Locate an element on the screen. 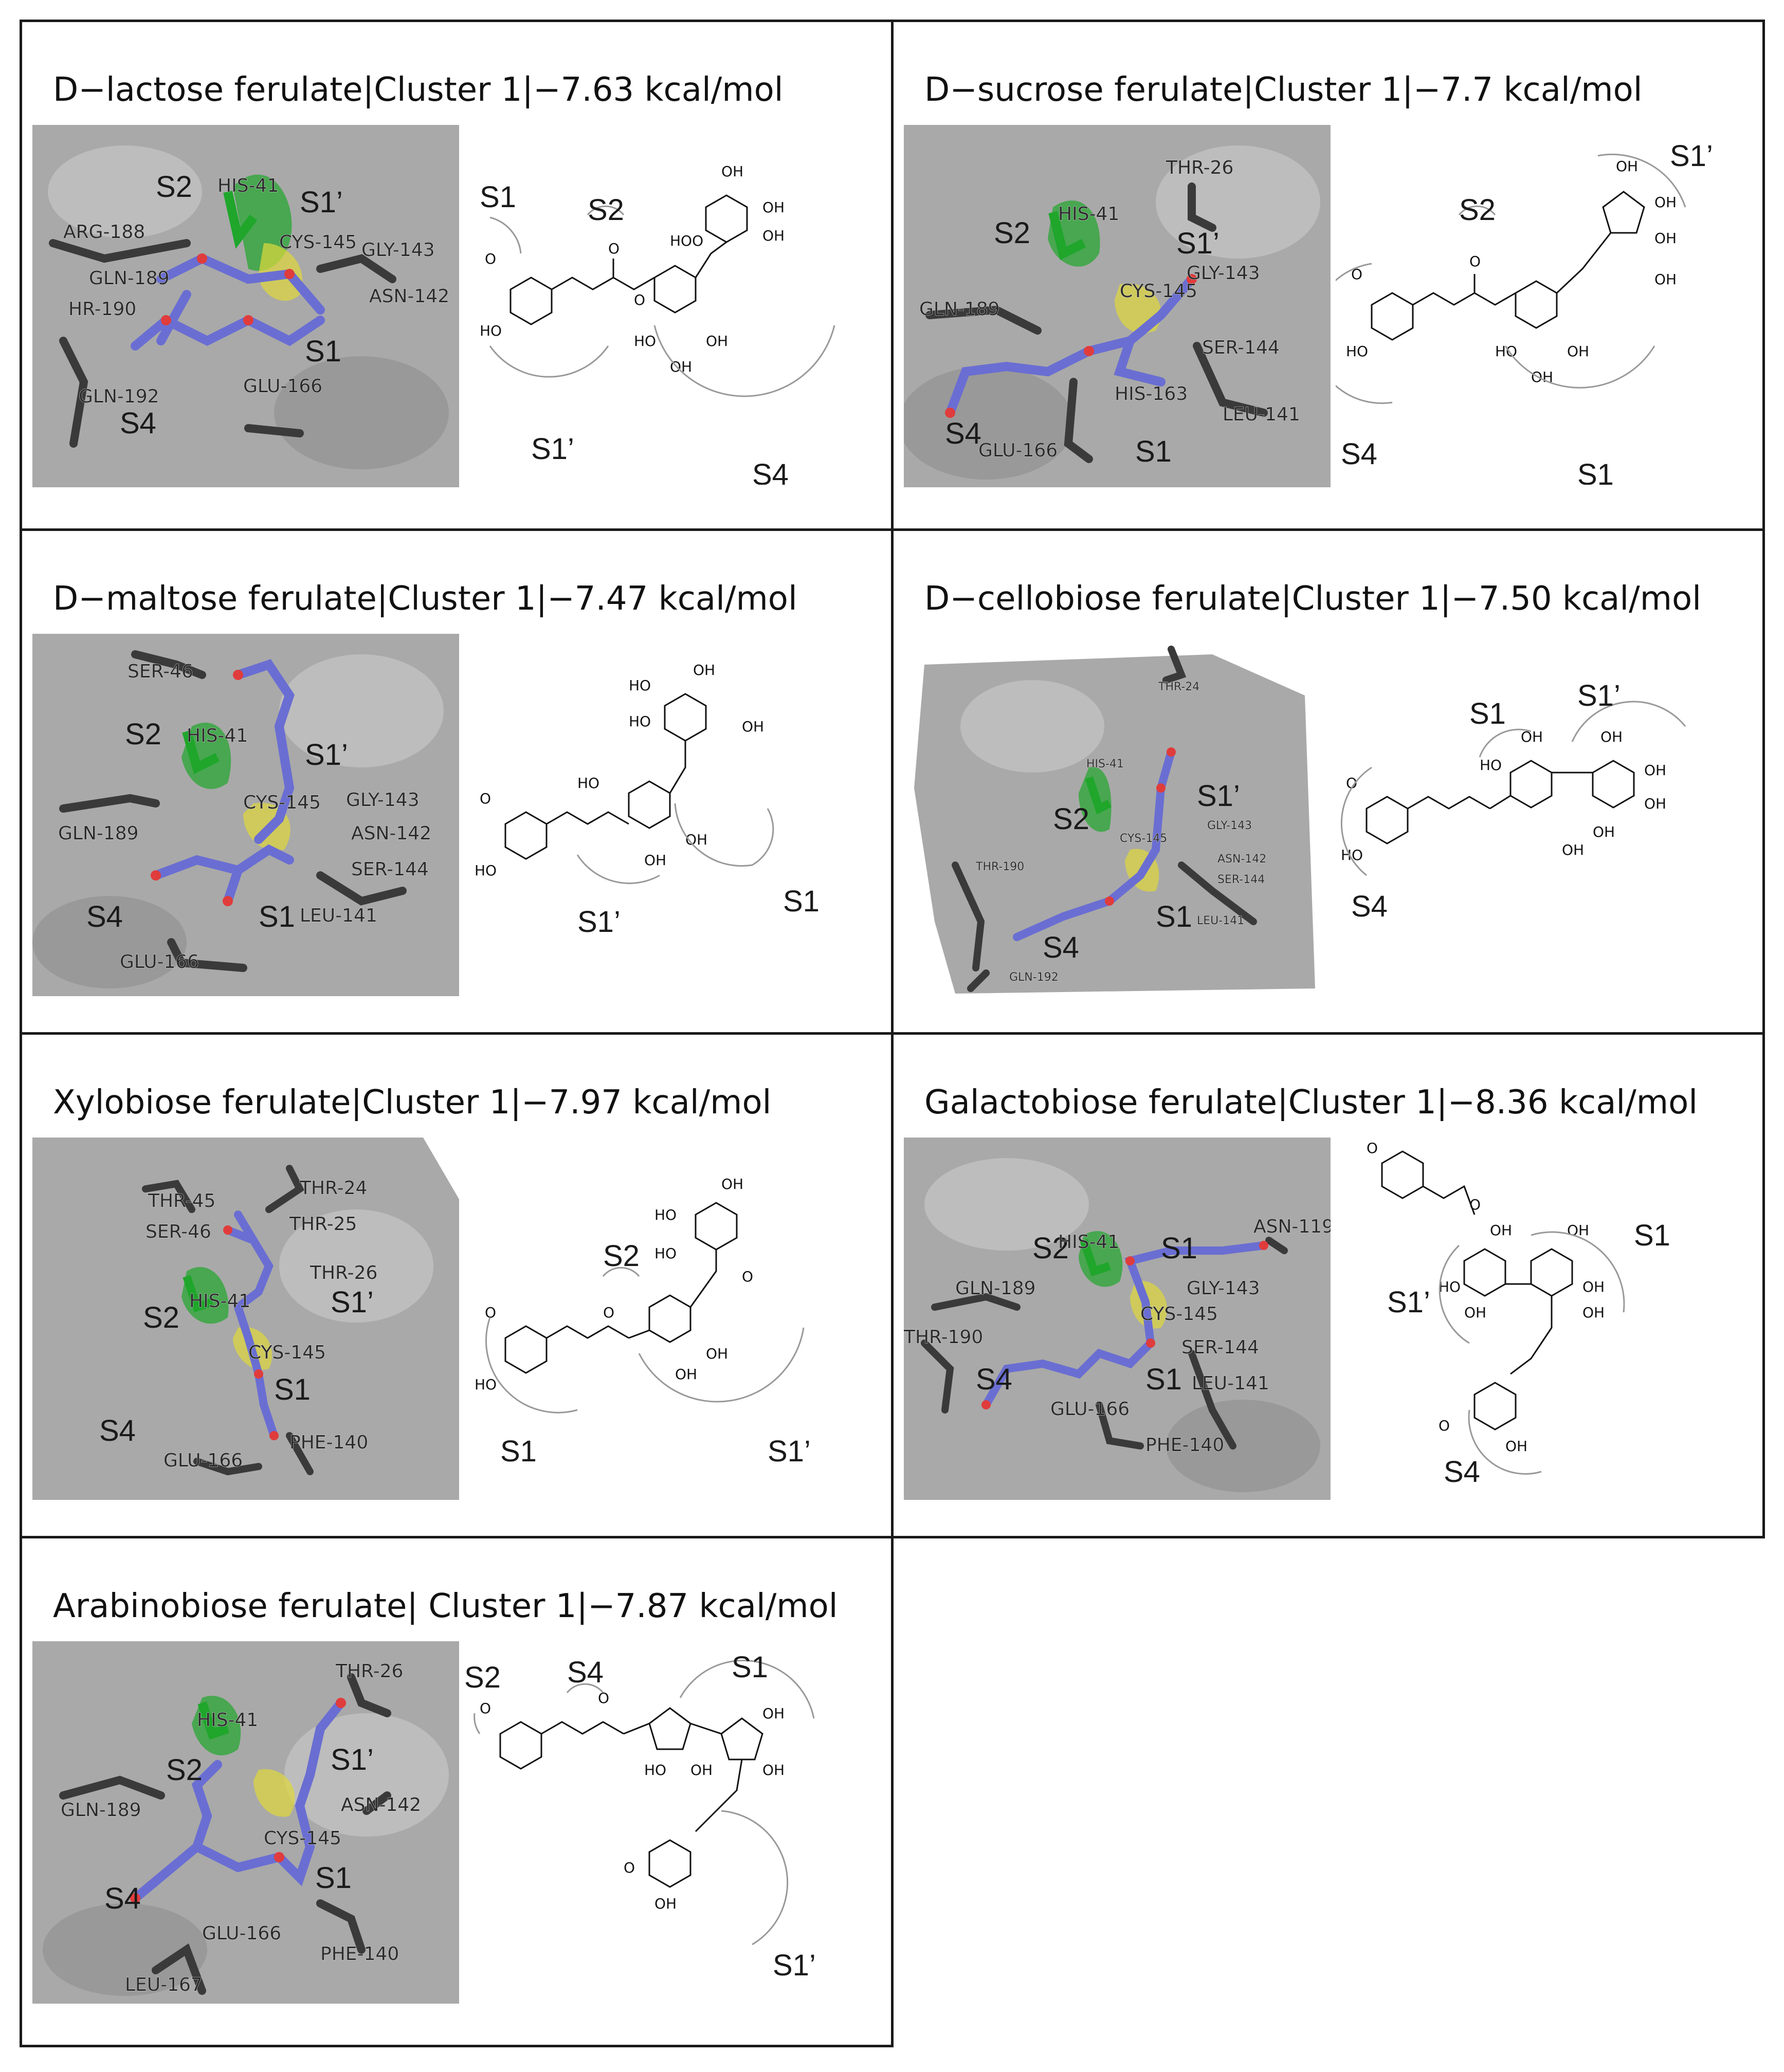  residue-sticks is located at coordinates (223, 343).